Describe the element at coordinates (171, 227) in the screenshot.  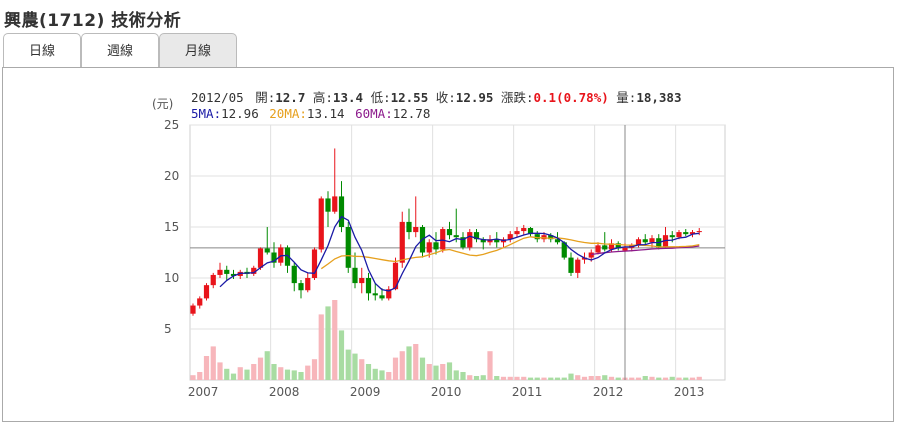
I see `y-tick-label: 15` at that location.